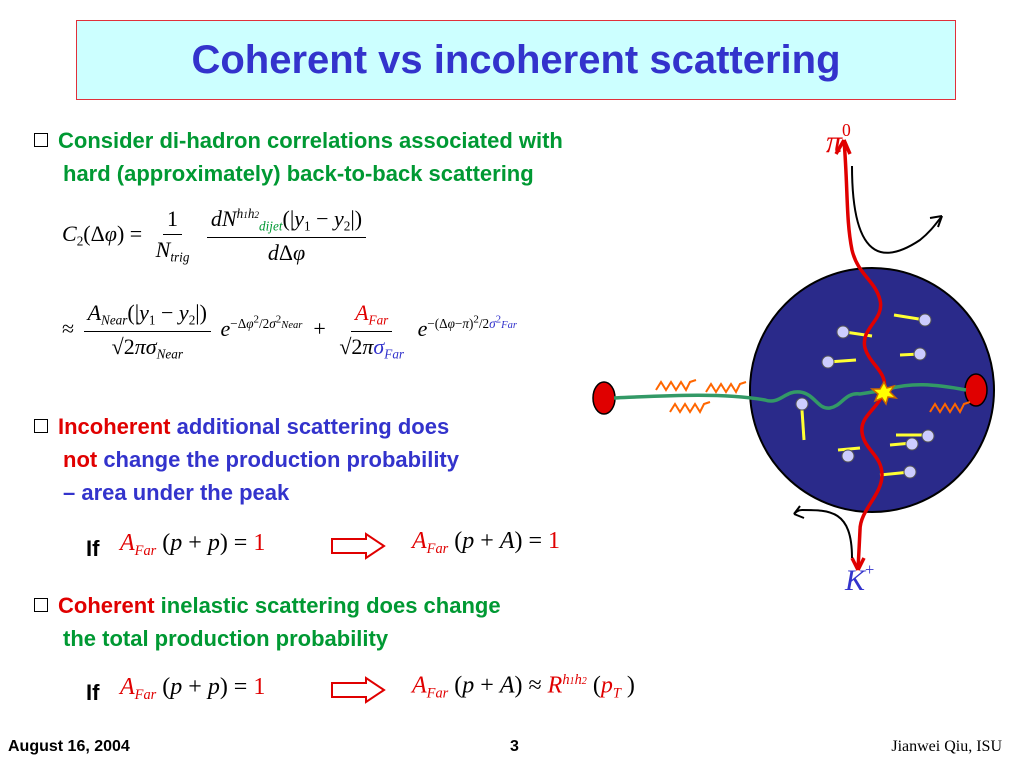  What do you see at coordinates (514, 746) in the screenshot?
I see `page-number: 3` at bounding box center [514, 746].